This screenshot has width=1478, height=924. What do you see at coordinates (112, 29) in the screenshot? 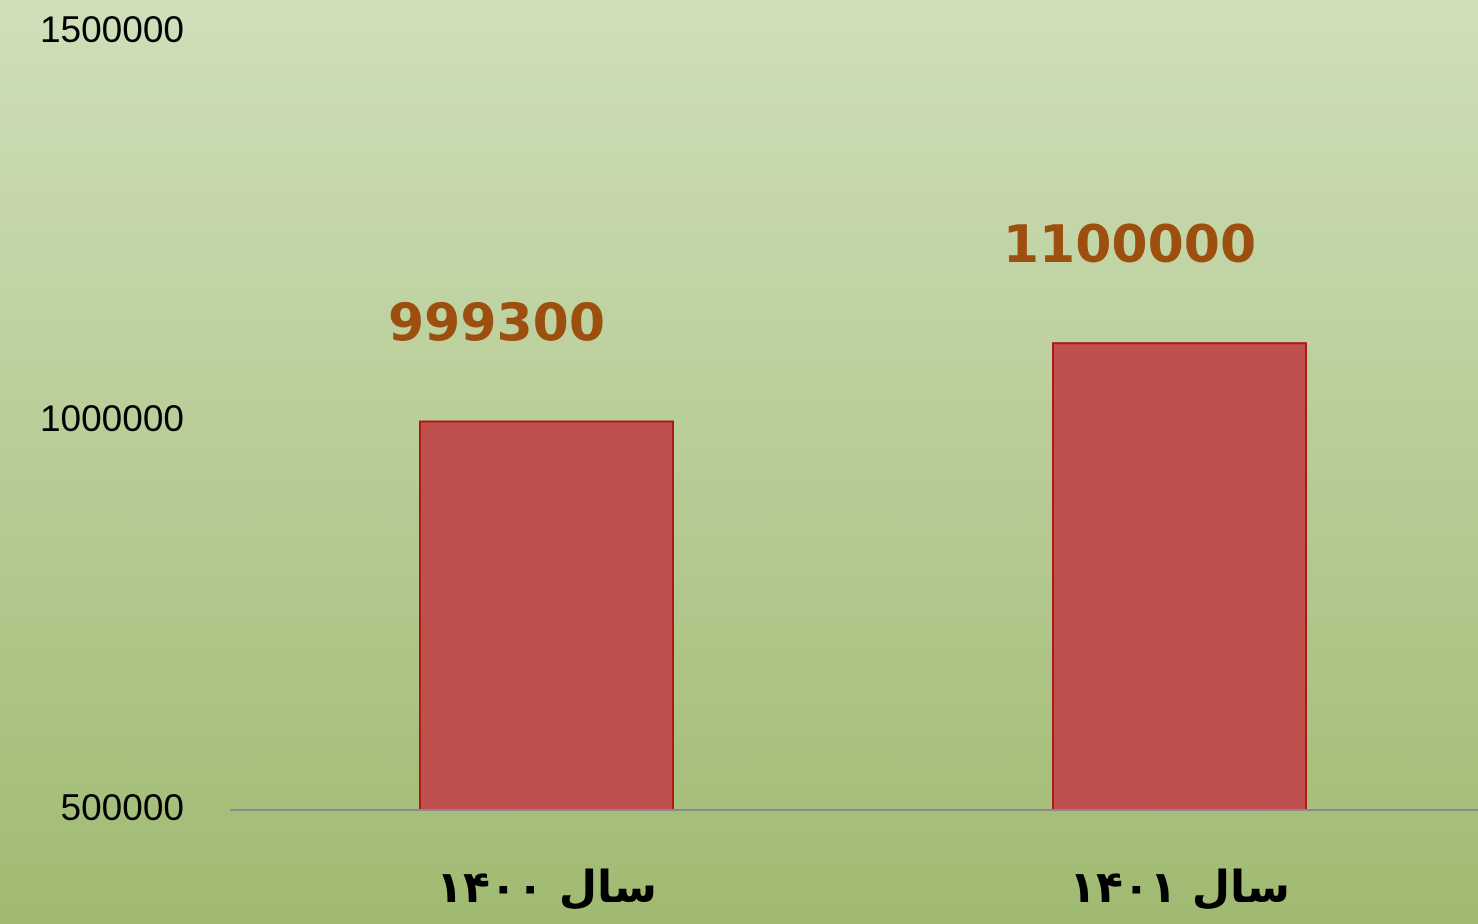
I see `y-tick-label: 1500000` at bounding box center [112, 29].